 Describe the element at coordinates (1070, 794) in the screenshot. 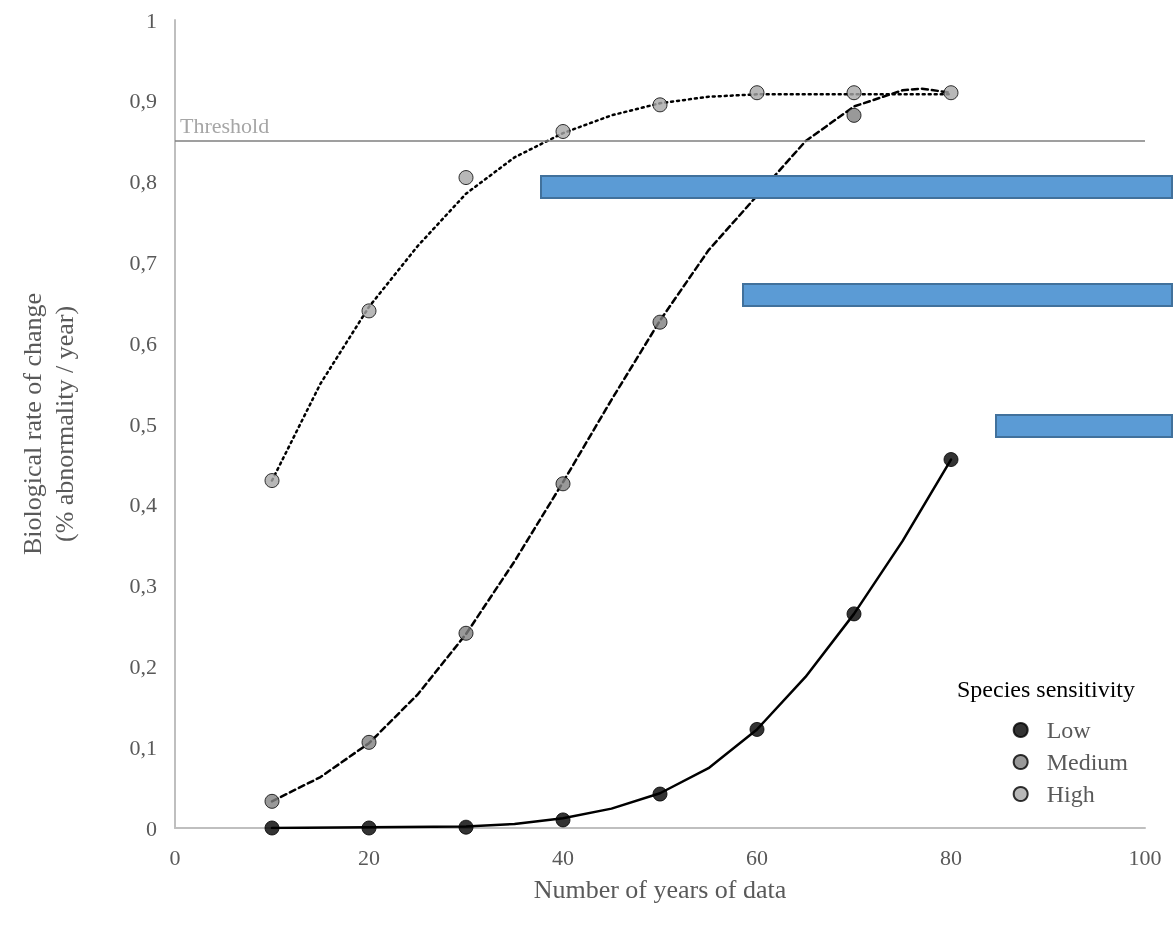

I see `legend-label: High` at that location.